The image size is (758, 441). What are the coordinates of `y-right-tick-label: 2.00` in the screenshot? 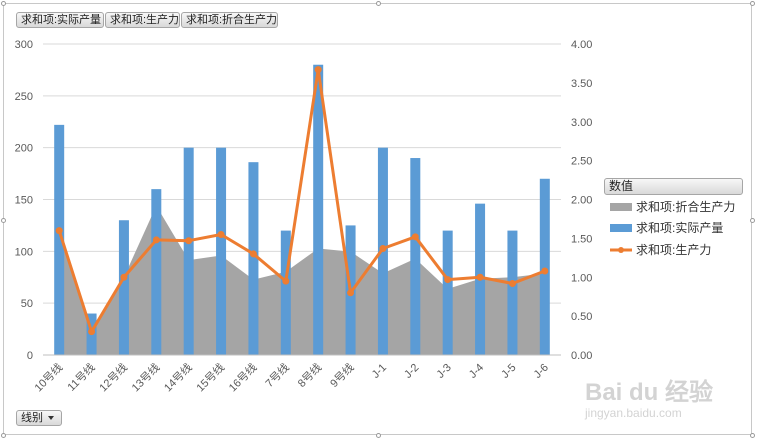 It's located at (581, 201).